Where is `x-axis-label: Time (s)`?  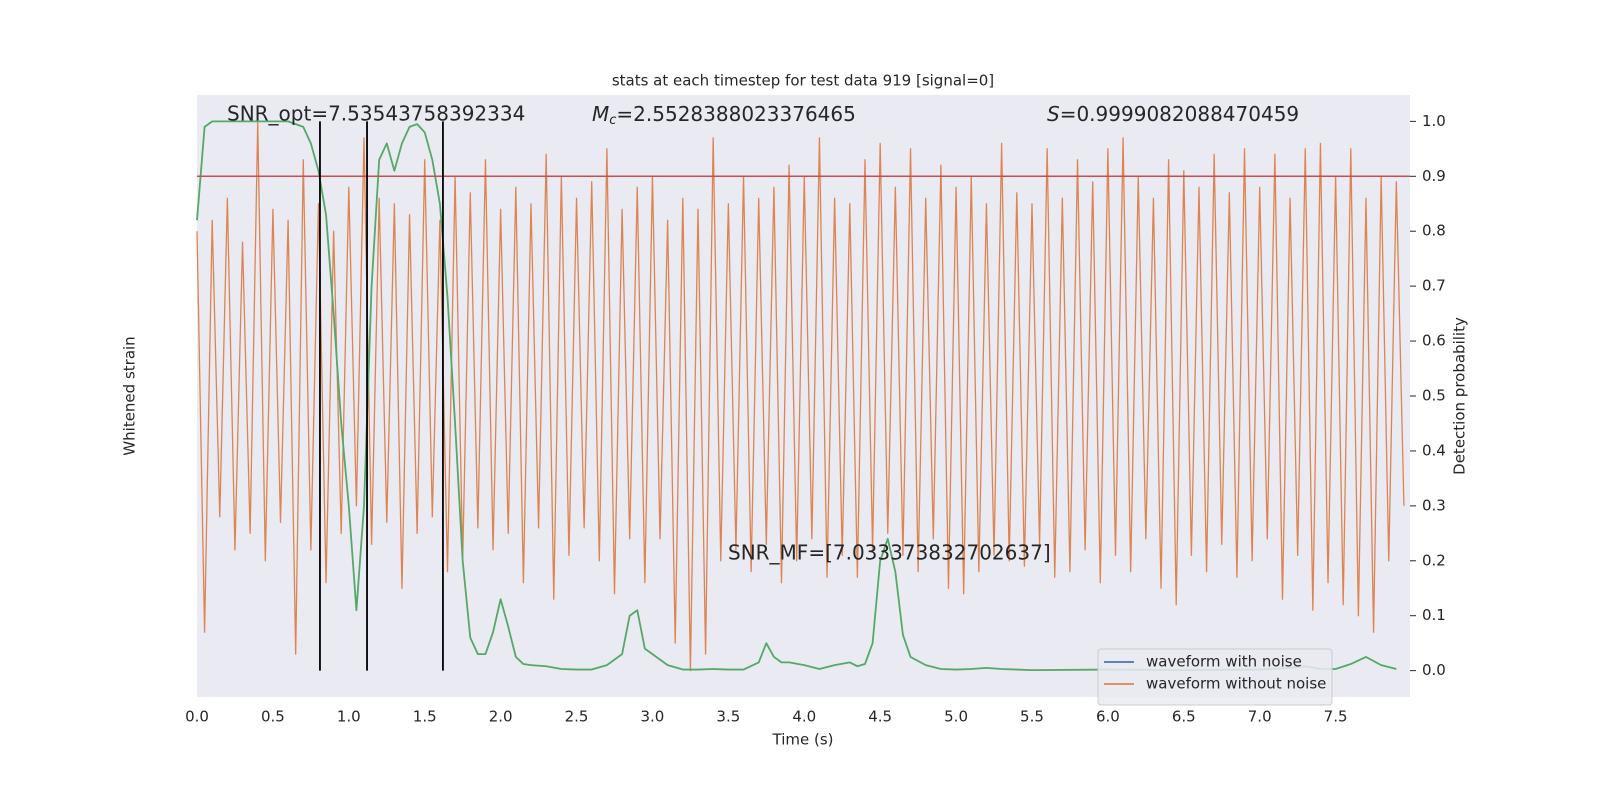 x-axis-label: Time (s) is located at coordinates (803, 740).